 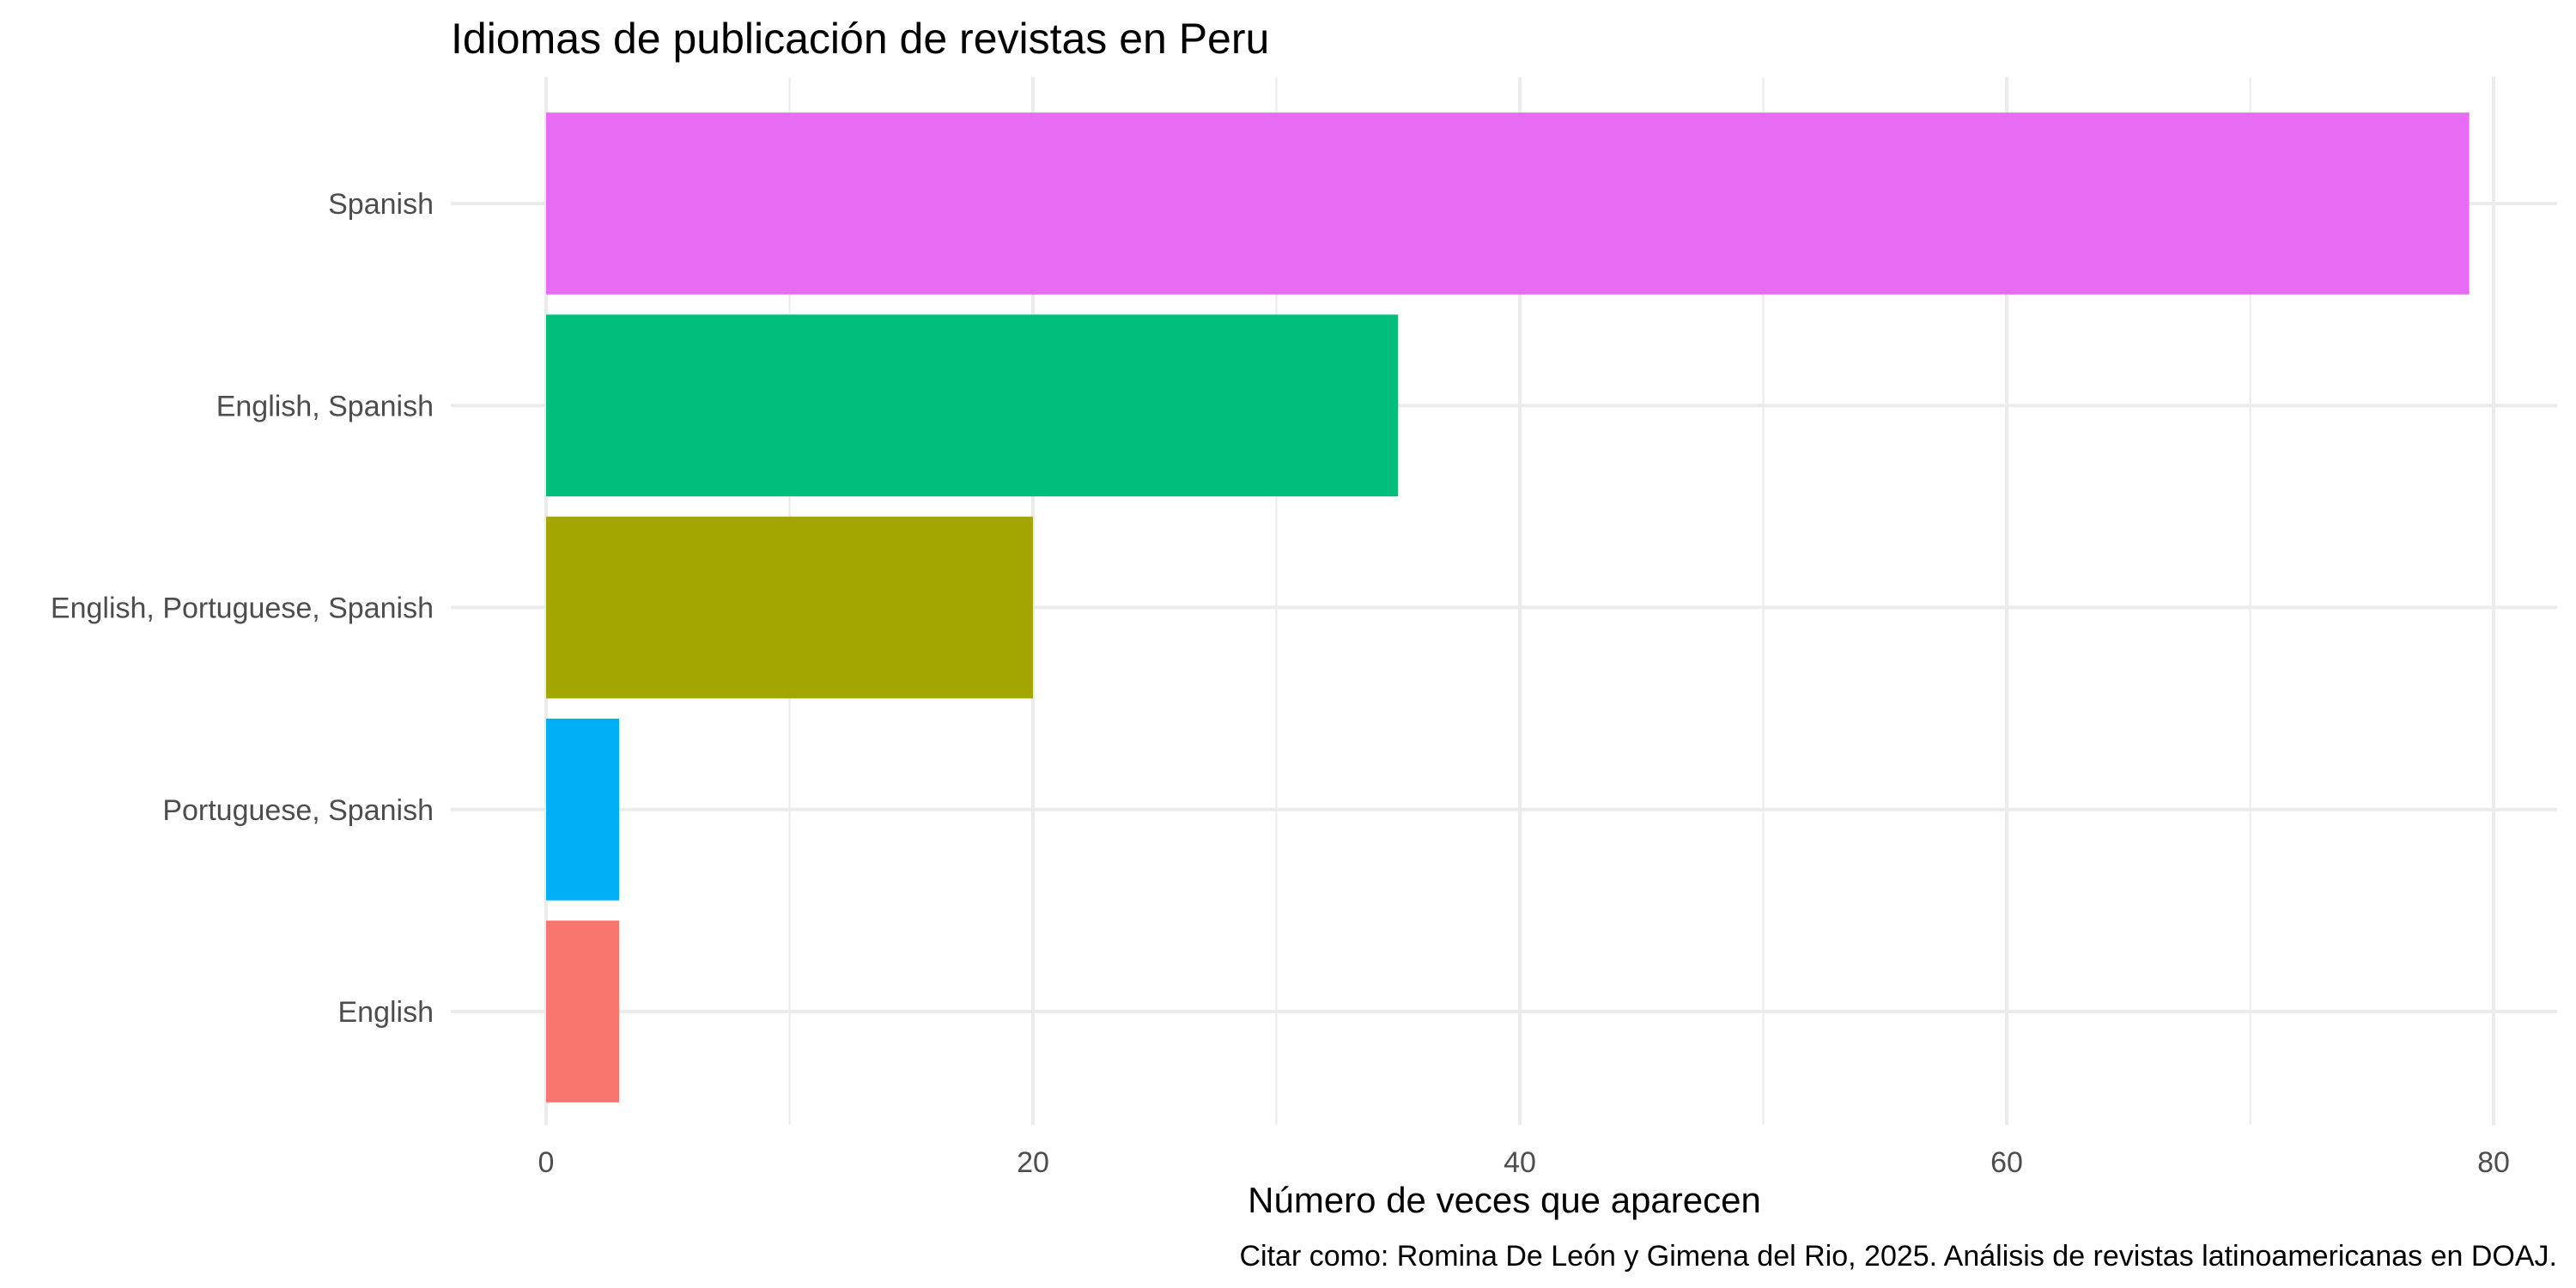 I want to click on y-tick-label: English, so click(x=386, y=1013).